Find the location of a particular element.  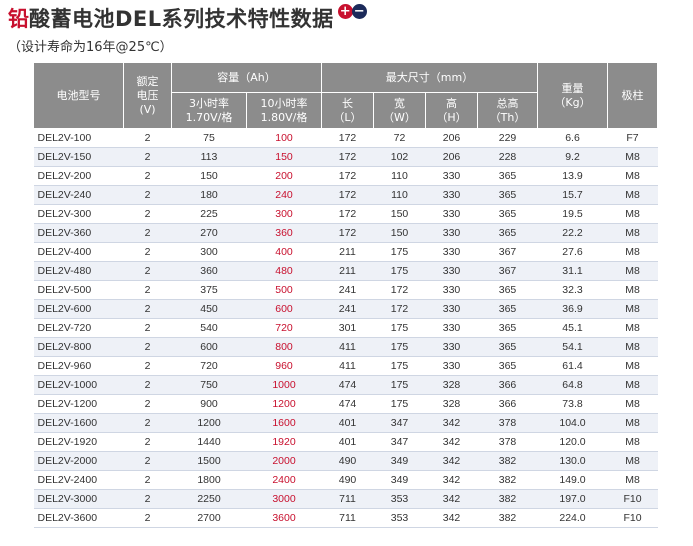

header-weight-label: 重量 is located at coordinates (572, 88).